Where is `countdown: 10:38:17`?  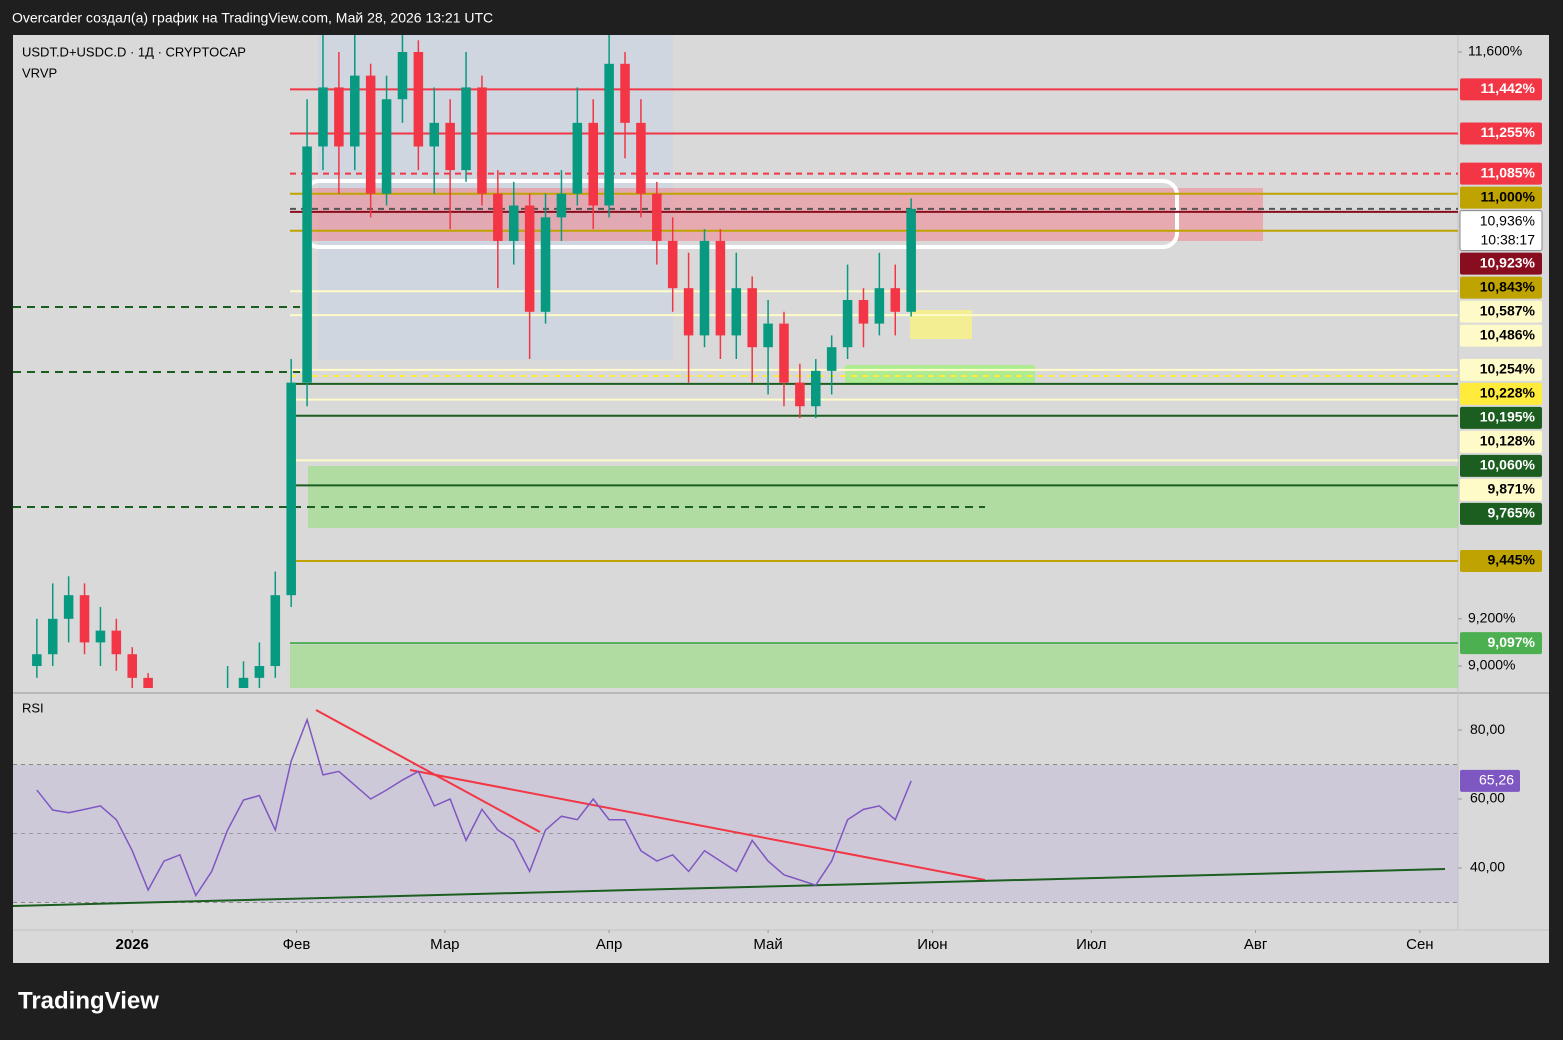 countdown: 10:38:17 is located at coordinates (1508, 239).